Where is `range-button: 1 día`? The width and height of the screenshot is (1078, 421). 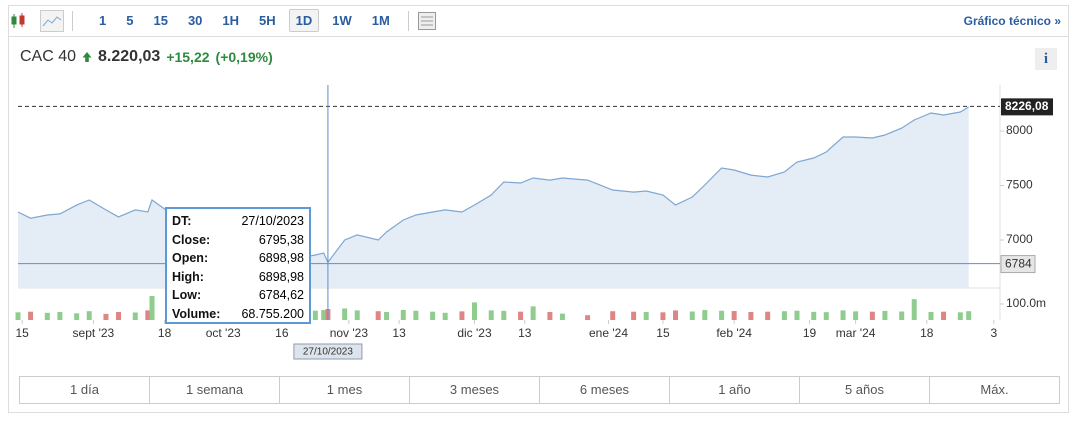
range-button: 1 día is located at coordinates (85, 390).